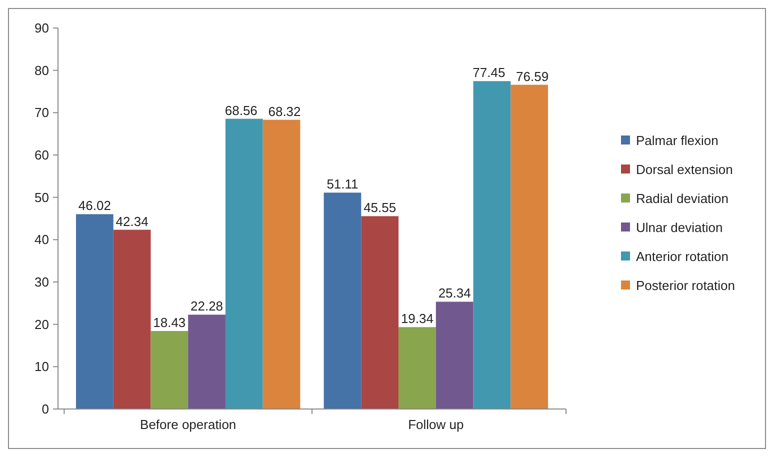 The height and width of the screenshot is (457, 774). I want to click on data-label: 18.43, so click(169, 322).